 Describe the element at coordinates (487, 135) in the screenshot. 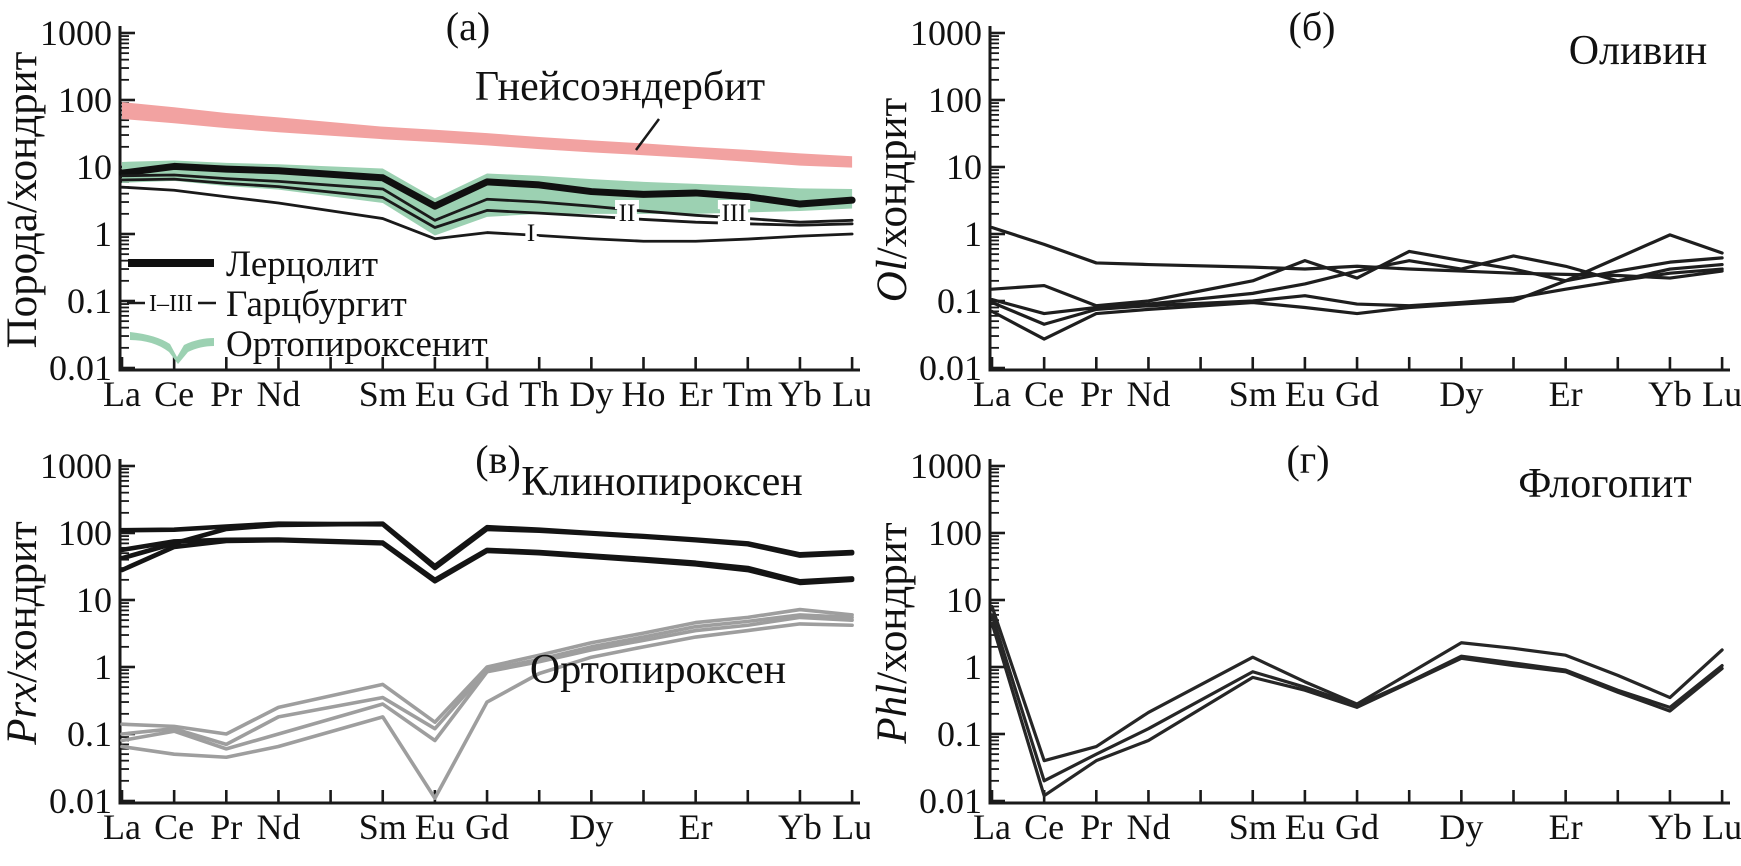

I see `band-gneiss-enderbite` at that location.